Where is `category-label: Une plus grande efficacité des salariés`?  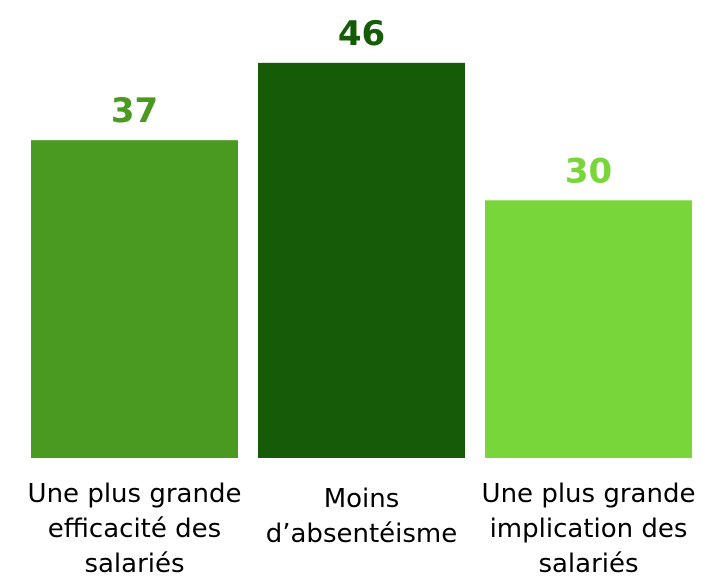 category-label: Une plus grande efficacité des salariés is located at coordinates (134, 529).